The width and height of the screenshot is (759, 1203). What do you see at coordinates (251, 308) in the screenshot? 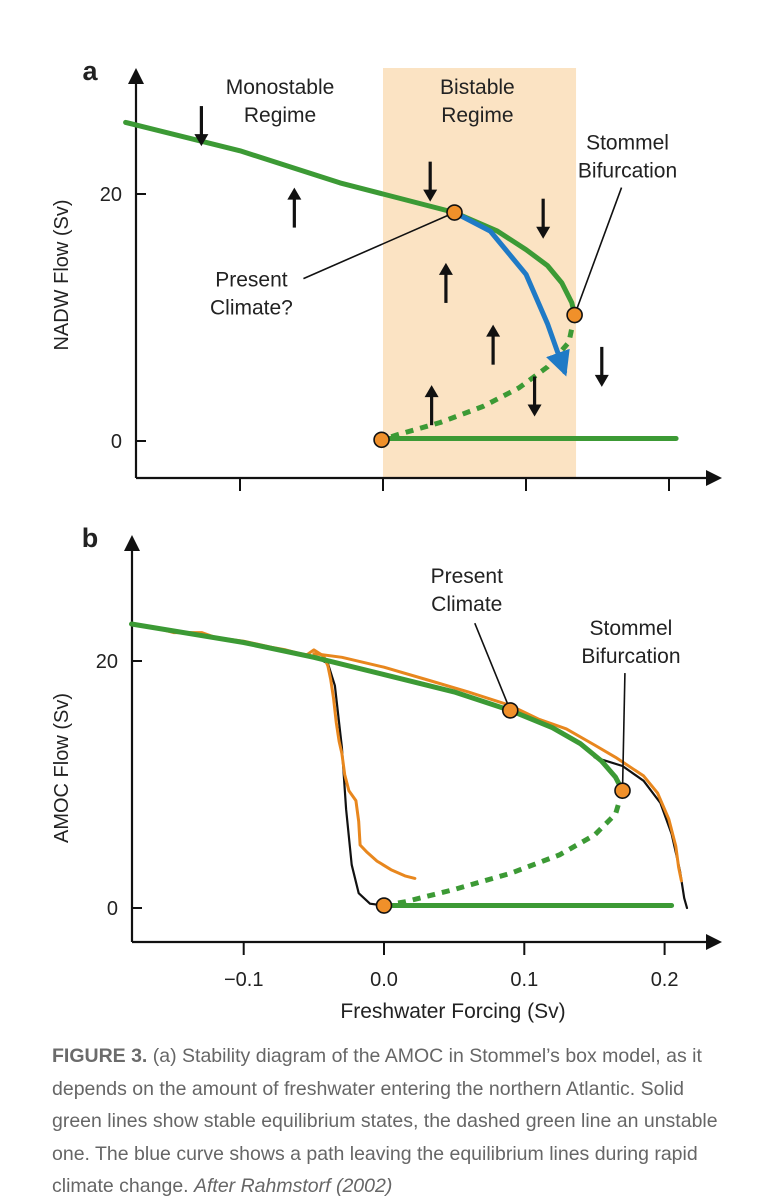
I see `present-label-line2: Climate?` at bounding box center [251, 308].